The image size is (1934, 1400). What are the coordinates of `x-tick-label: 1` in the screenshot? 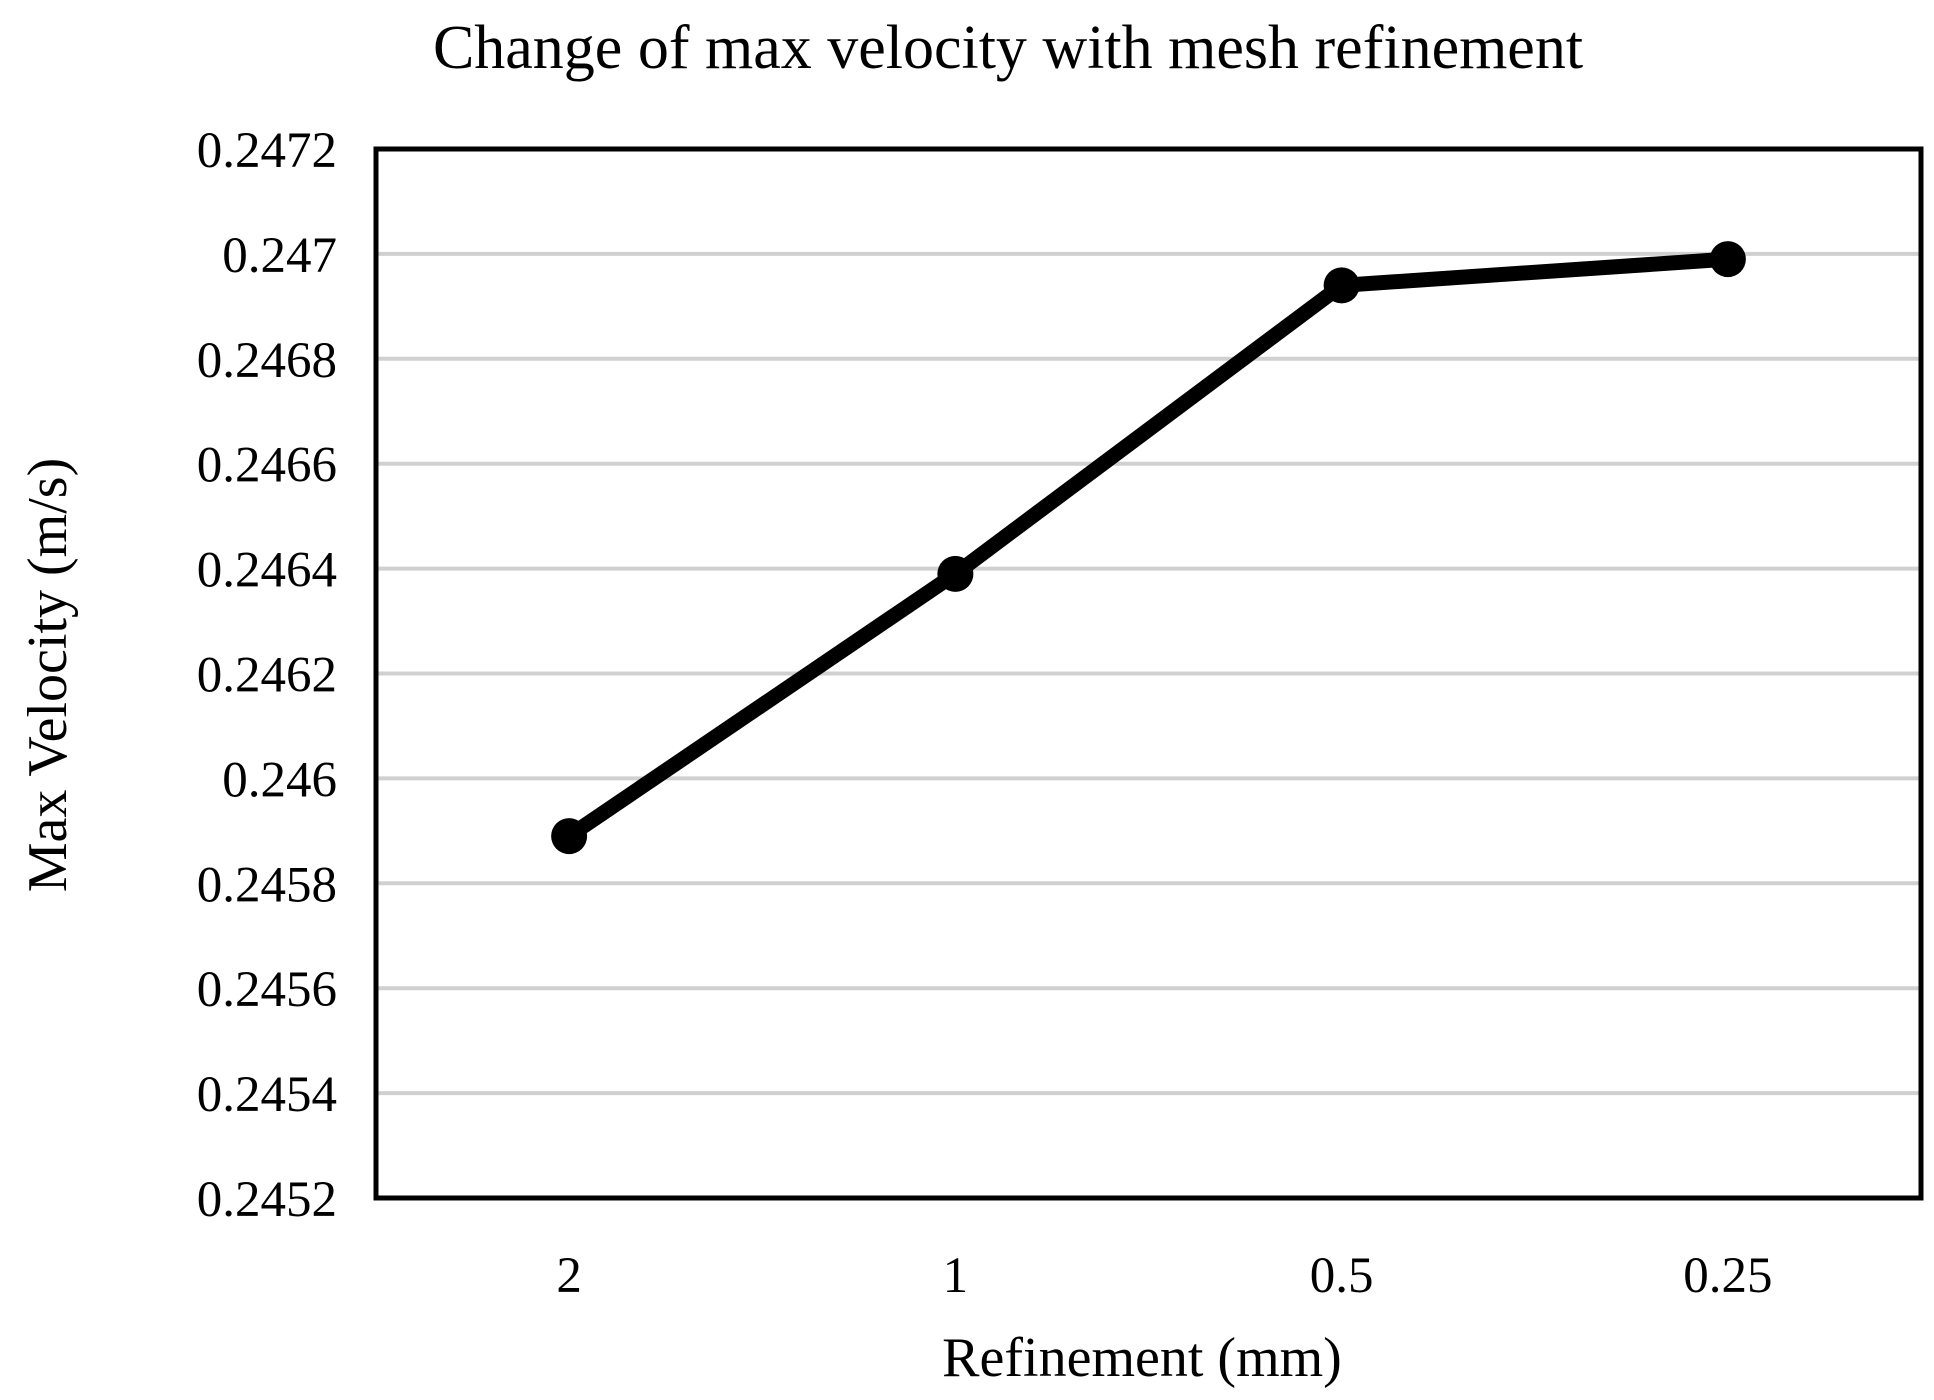 It's located at (956, 1276).